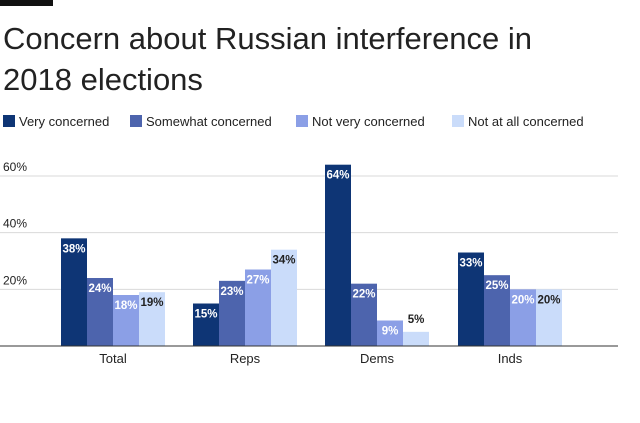 This screenshot has width=640, height=423. What do you see at coordinates (126, 320) in the screenshot?
I see `bar-not-very-concerned-total` at bounding box center [126, 320].